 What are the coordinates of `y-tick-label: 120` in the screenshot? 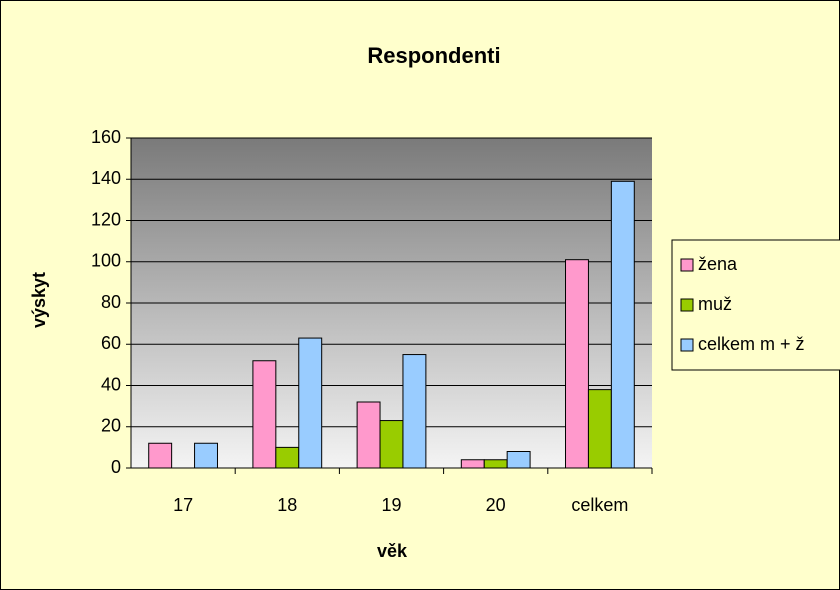 It's located at (106, 219).